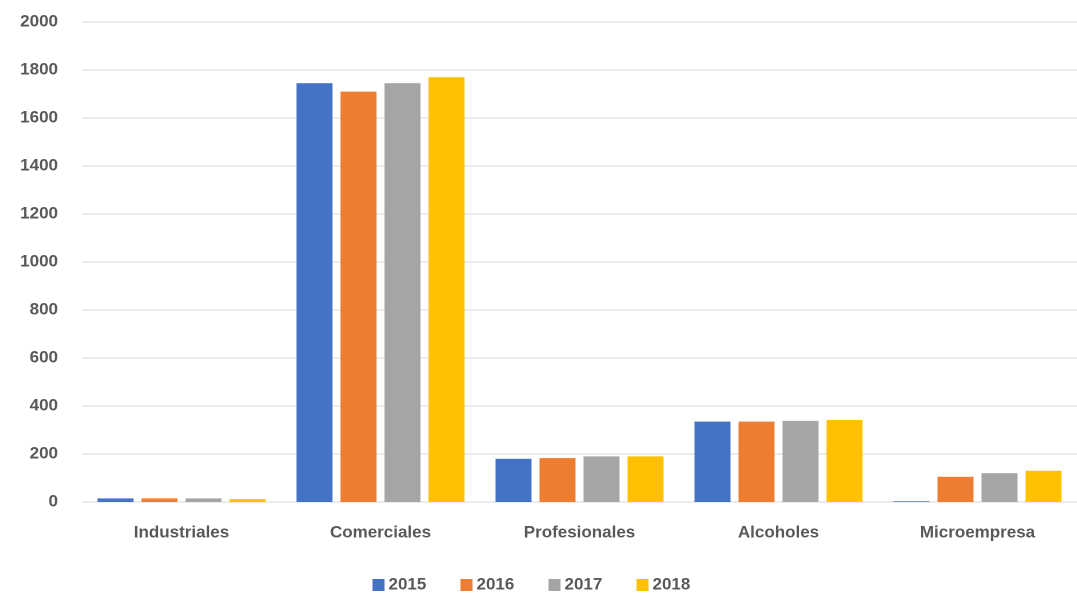  What do you see at coordinates (44, 452) in the screenshot?
I see `y-tick-label: 200` at bounding box center [44, 452].